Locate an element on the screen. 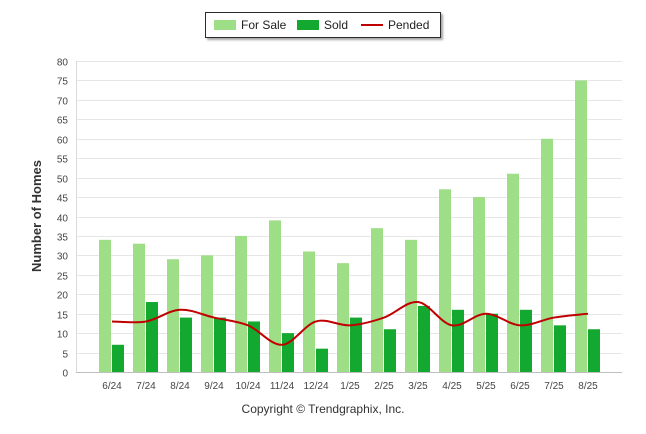  x-tick-label: 11/24 is located at coordinates (282, 386).